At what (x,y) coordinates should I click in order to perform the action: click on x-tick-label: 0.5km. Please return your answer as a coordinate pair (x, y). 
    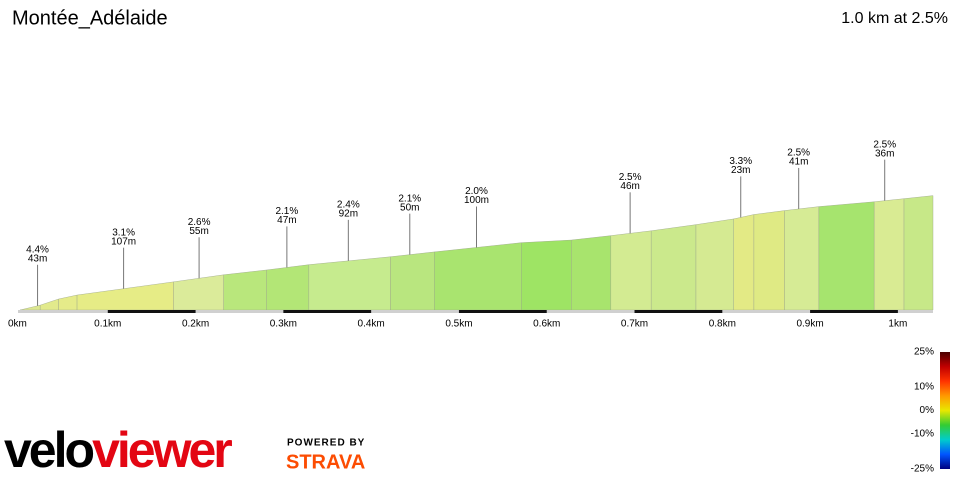
    Looking at the image, I should click on (458, 324).